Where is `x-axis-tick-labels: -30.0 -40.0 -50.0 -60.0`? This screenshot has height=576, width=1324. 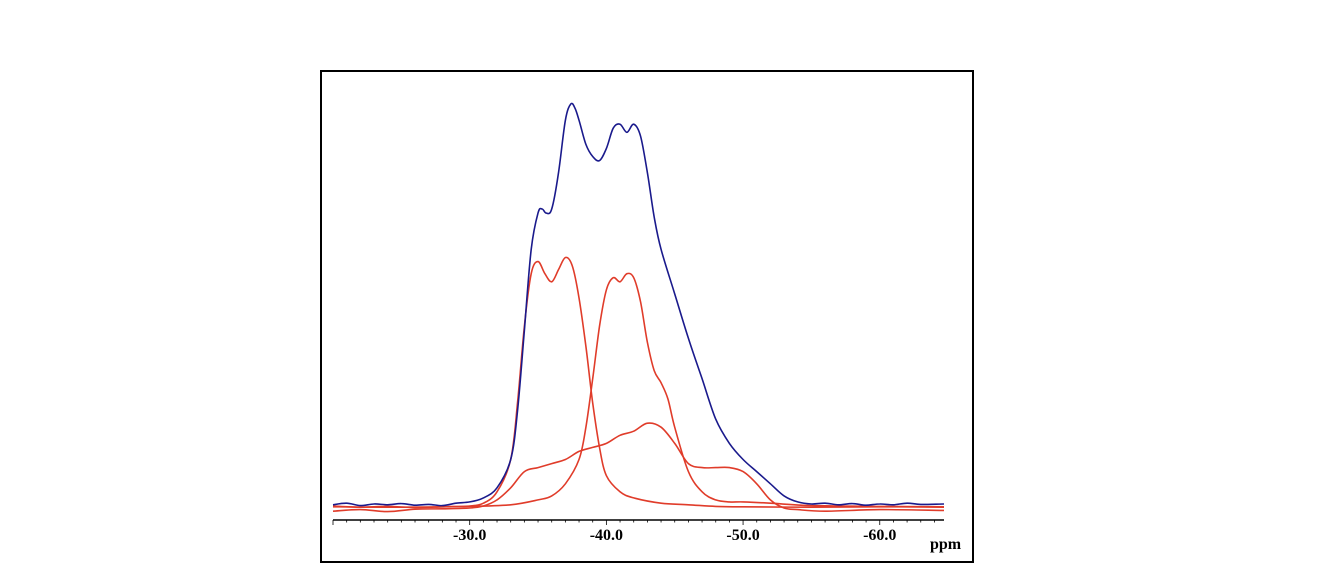
x-axis-tick-labels: -30.0 -40.0 -50.0 -60.0 is located at coordinates (674, 535).